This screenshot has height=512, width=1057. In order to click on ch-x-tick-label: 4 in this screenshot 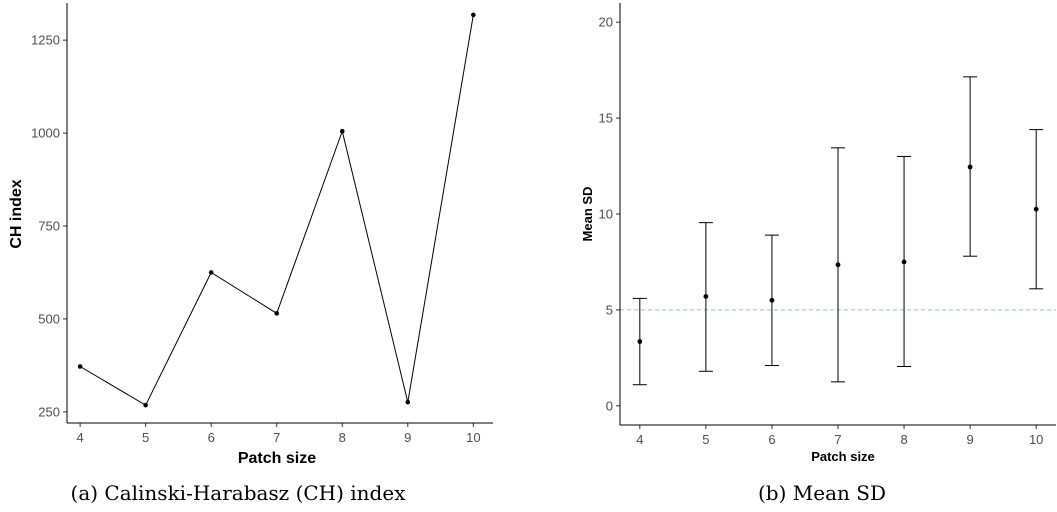, I will do `click(79, 437)`.